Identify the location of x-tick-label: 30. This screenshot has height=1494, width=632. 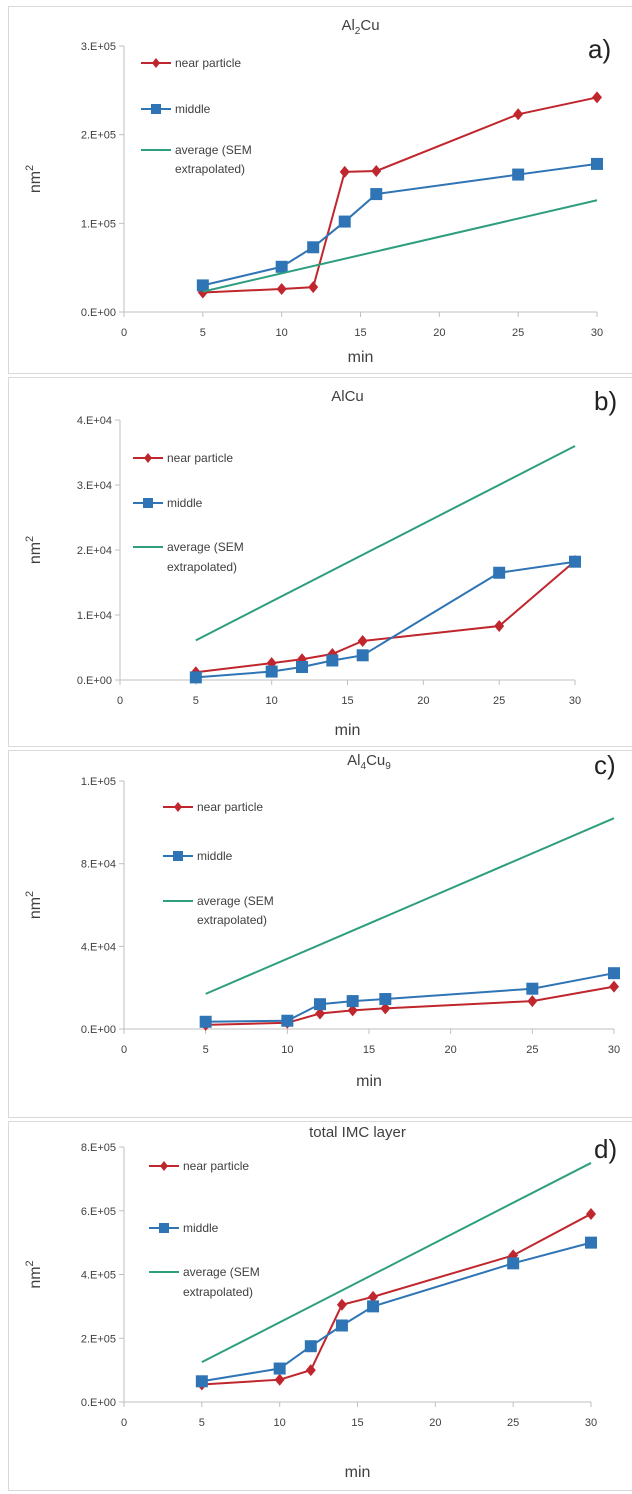
(597, 333).